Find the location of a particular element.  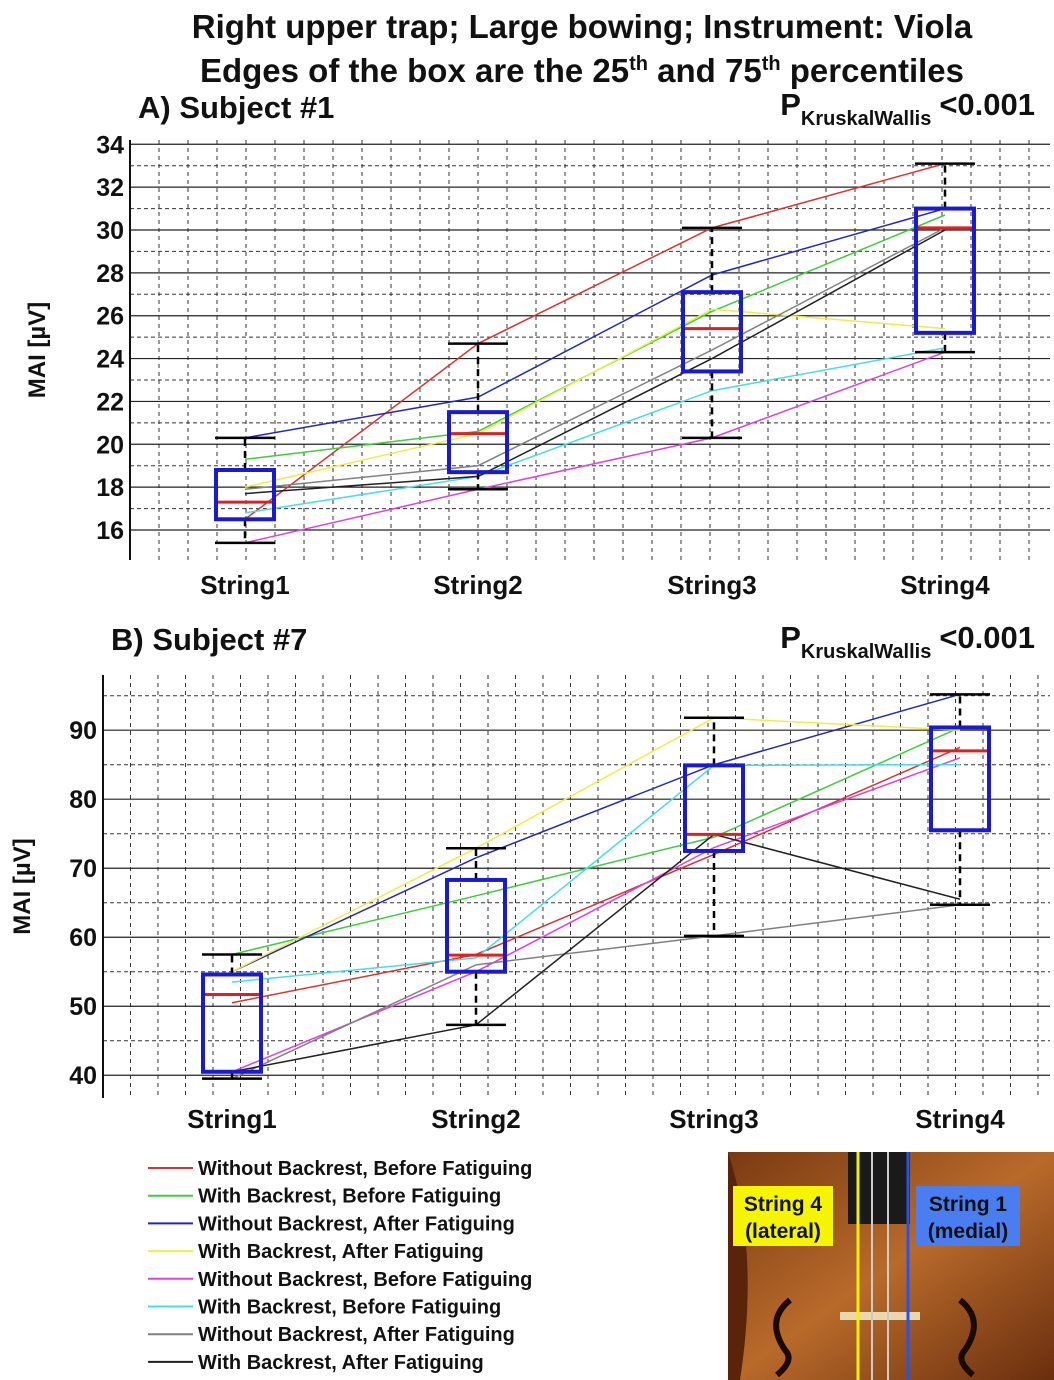

subtitle-part: and 75 is located at coordinates (705, 70).